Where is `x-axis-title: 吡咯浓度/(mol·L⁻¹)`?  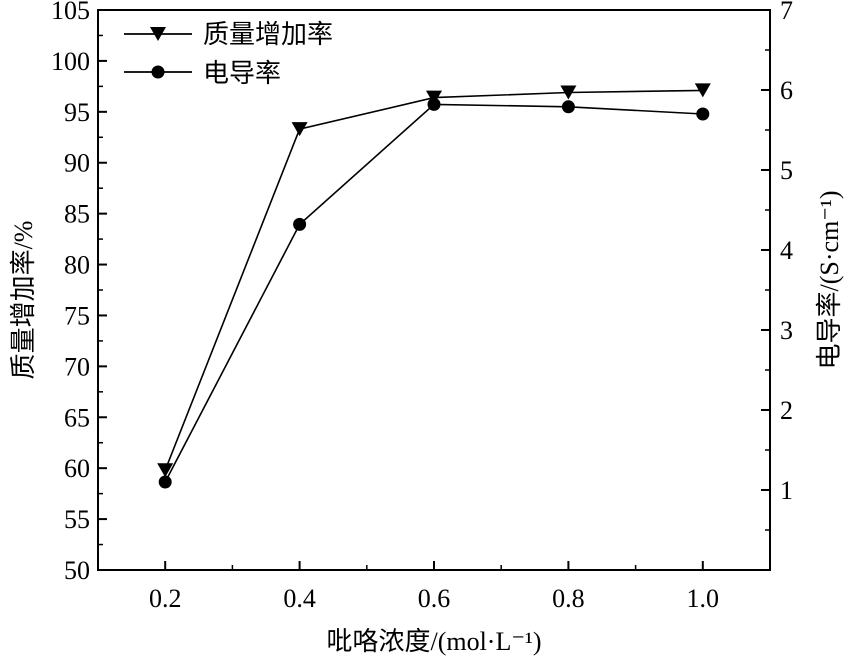 x-axis-title: 吡咯浓度/(mol·L⁻¹) is located at coordinates (433, 641).